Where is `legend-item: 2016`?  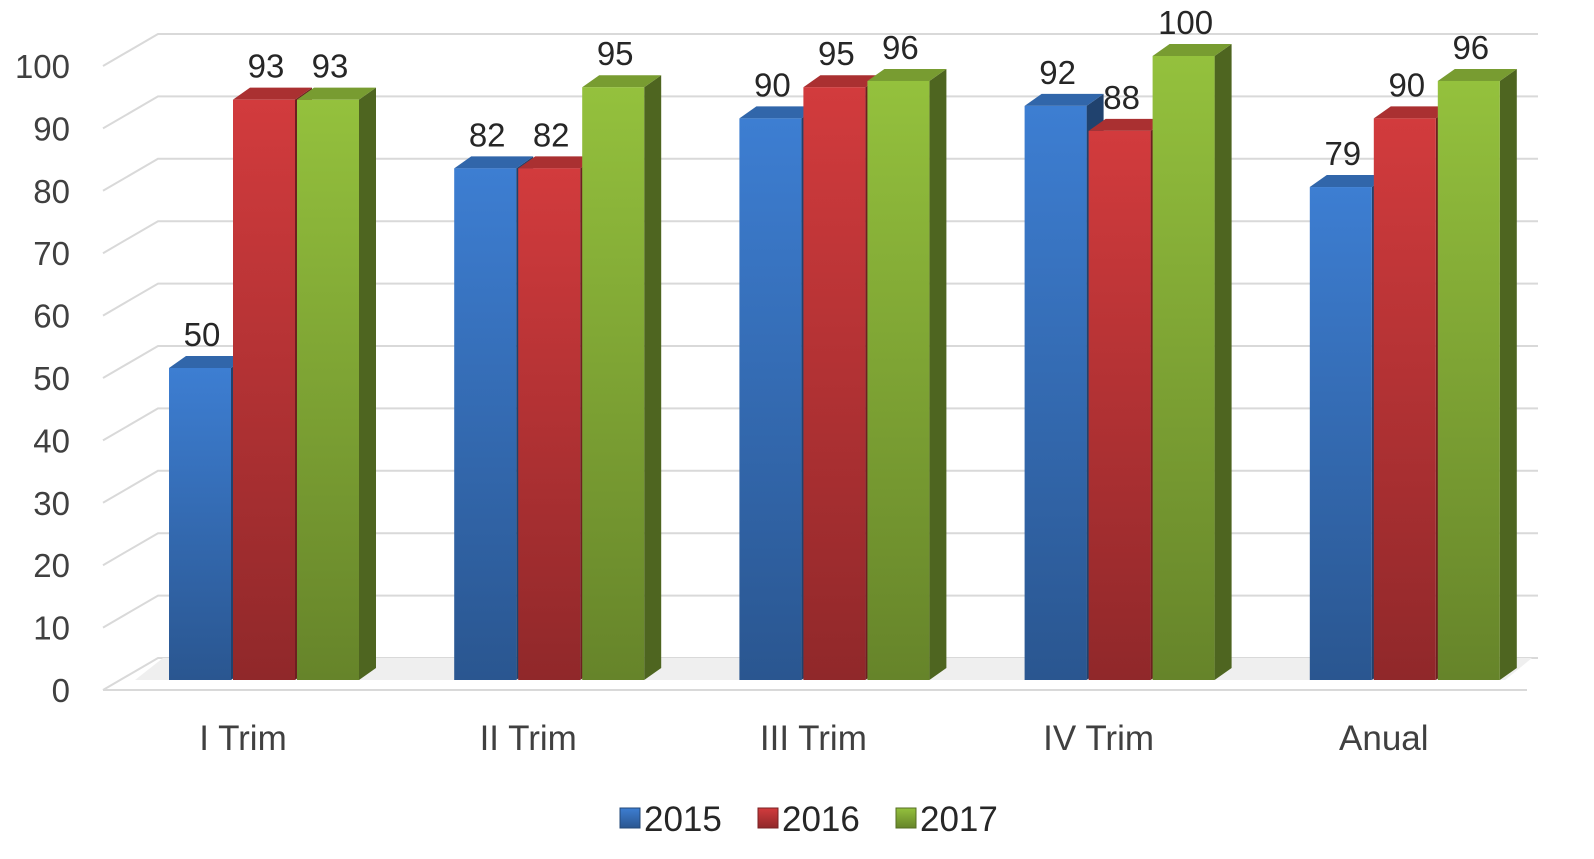
legend-item: 2016 is located at coordinates (808, 819).